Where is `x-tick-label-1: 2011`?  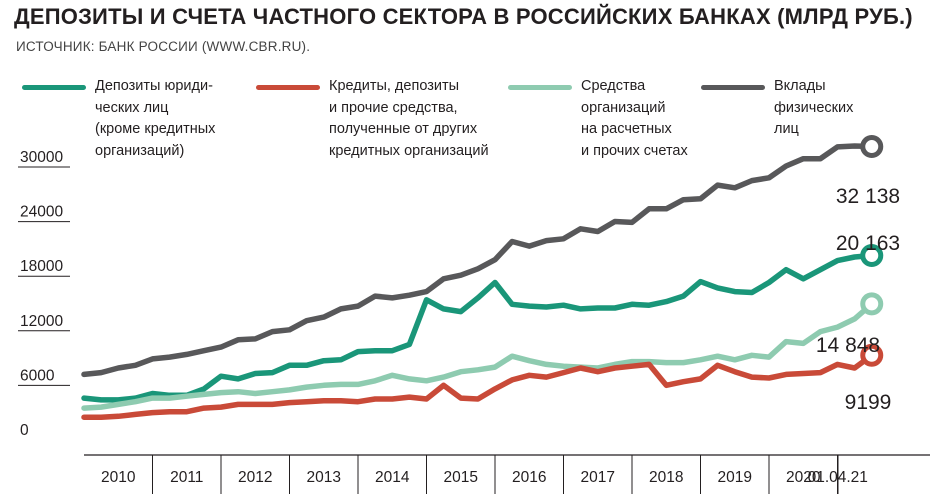 x-tick-label-1: 2011 is located at coordinates (186, 477).